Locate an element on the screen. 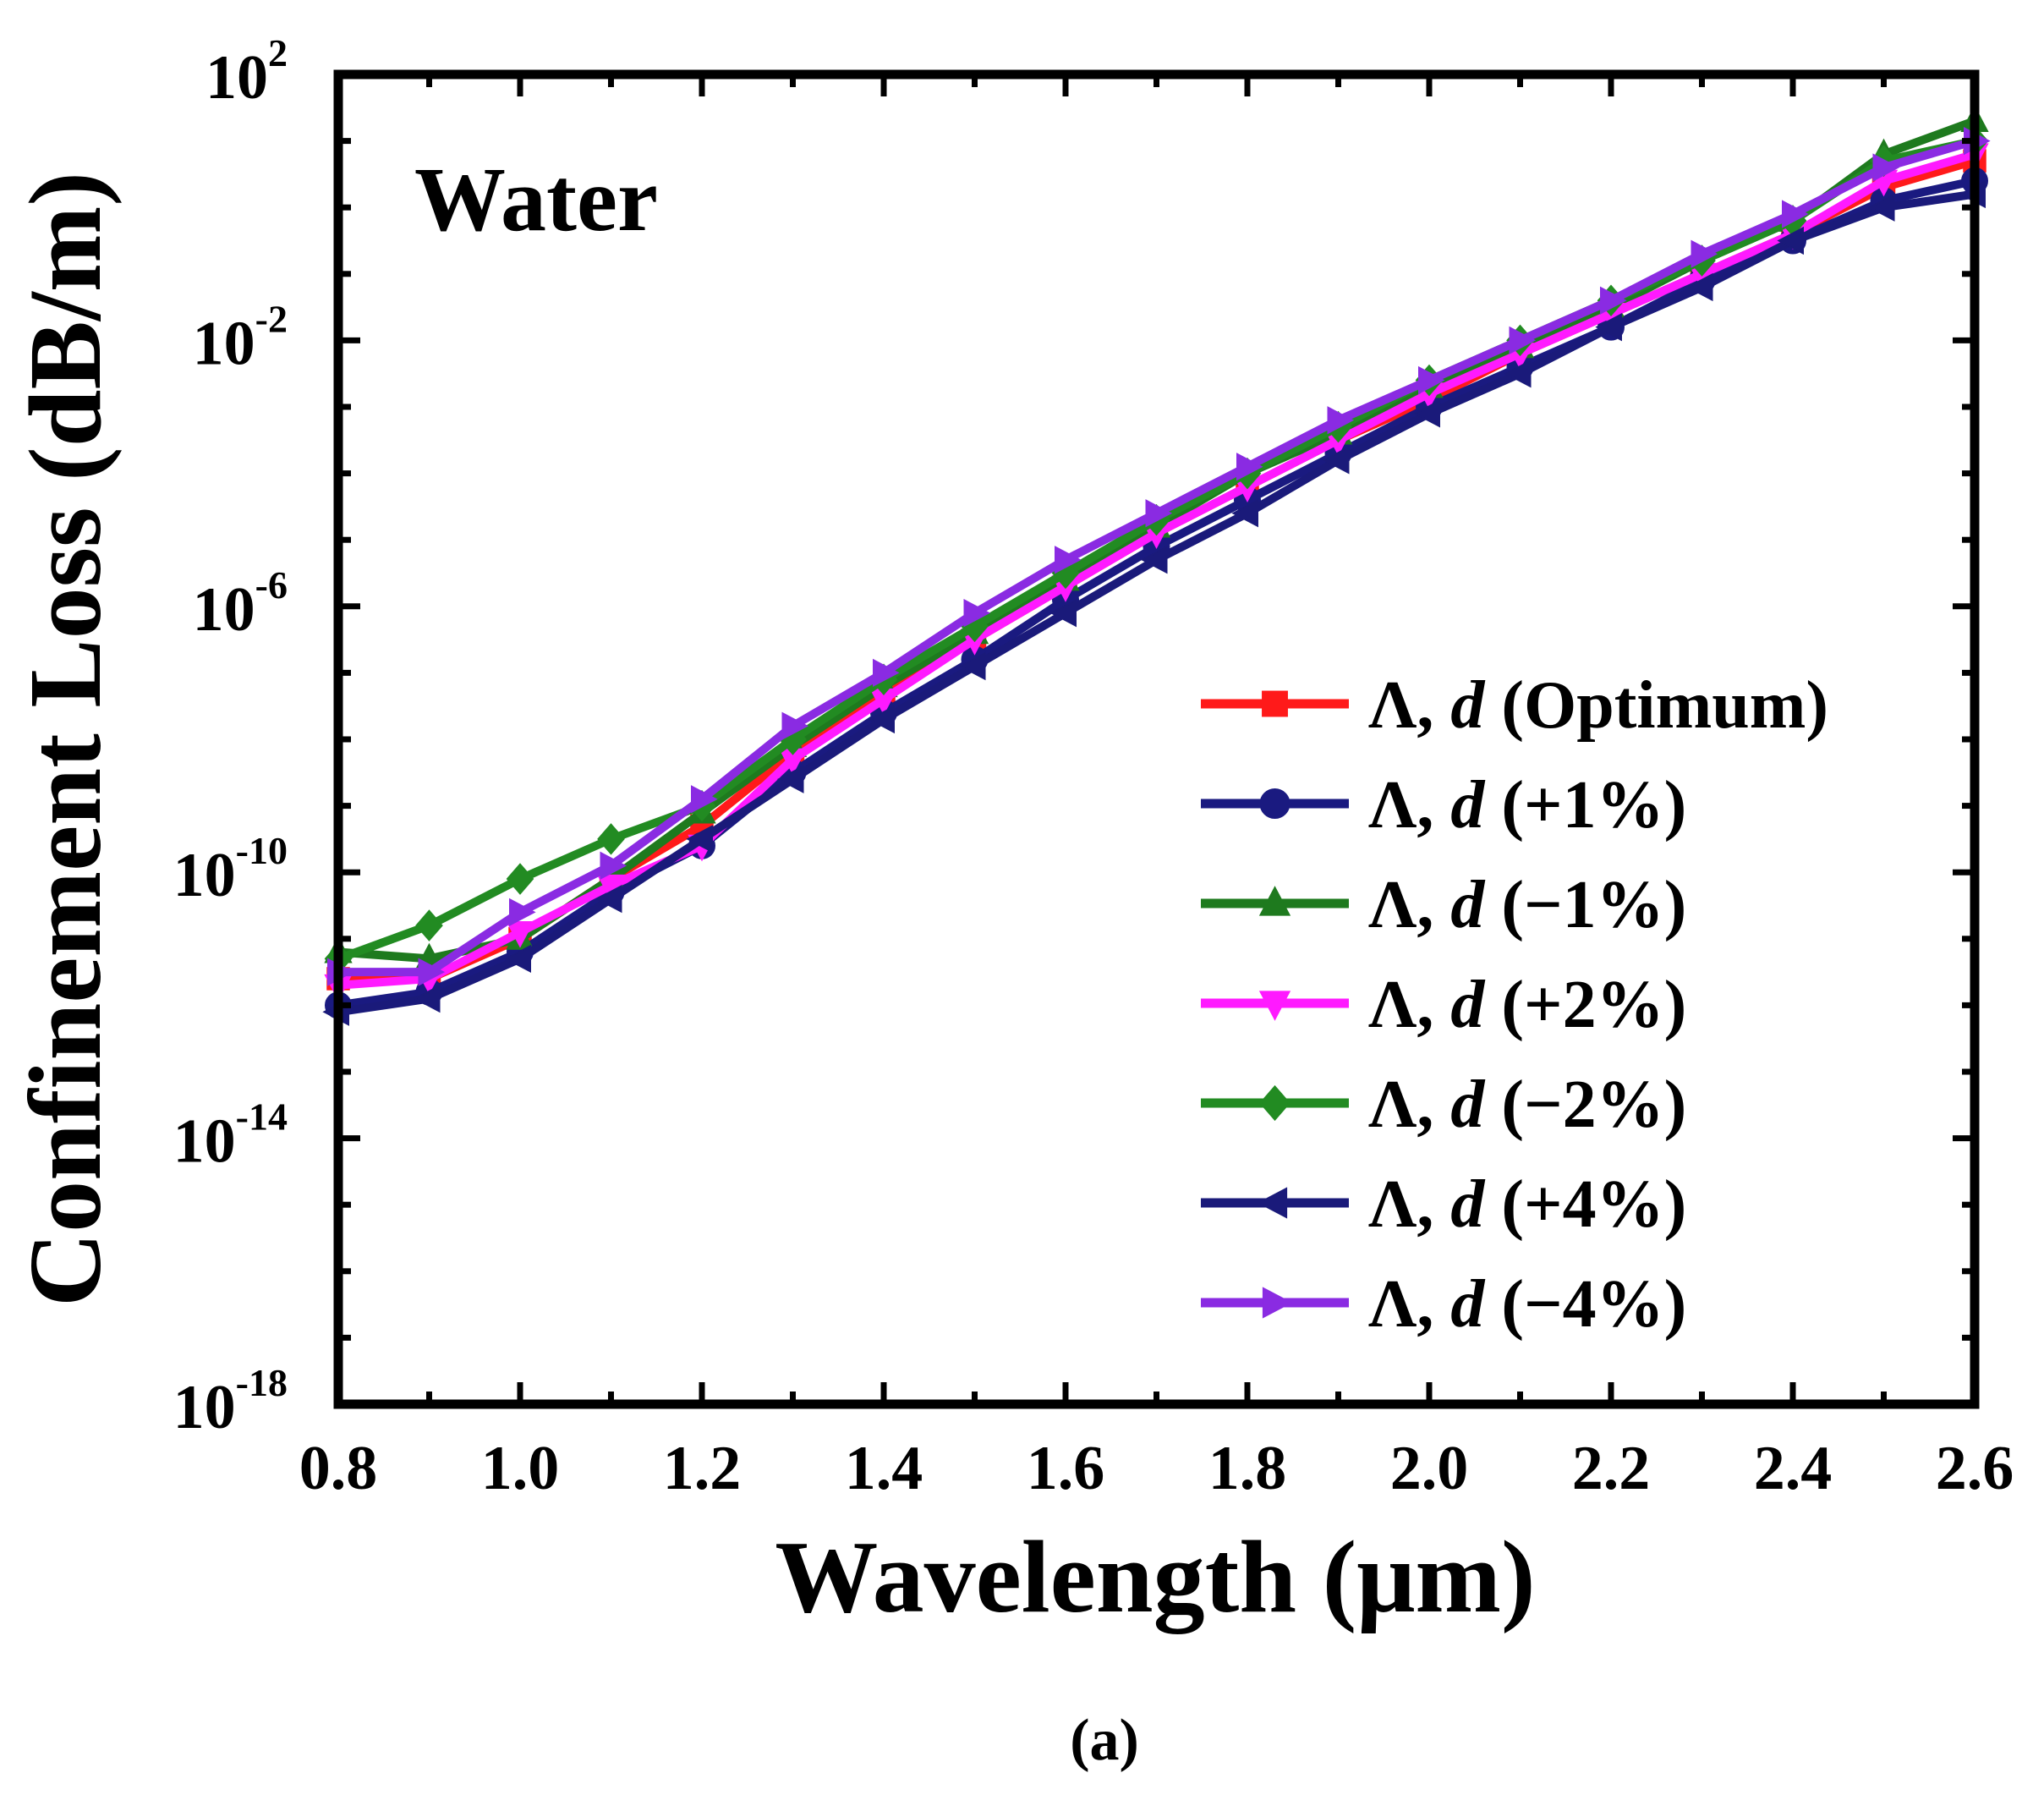 This screenshot has height=1795, width=2044. legend-label-suffix: (+4%) is located at coordinates (1585, 1204).